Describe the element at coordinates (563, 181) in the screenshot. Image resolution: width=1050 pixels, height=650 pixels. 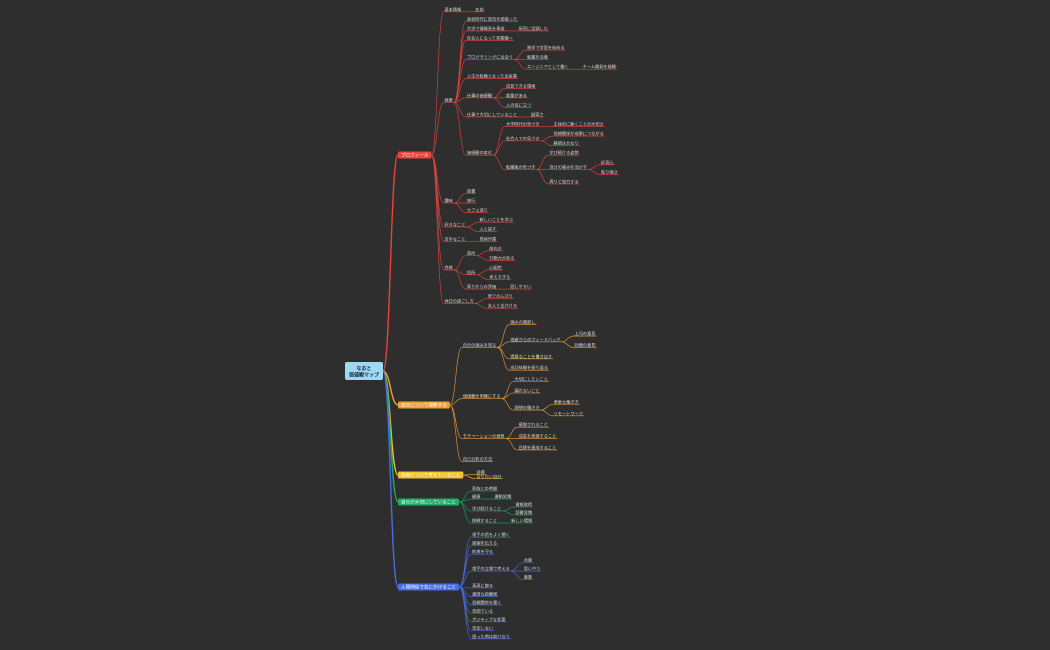
I see `node-label: 周りと協力する` at that location.